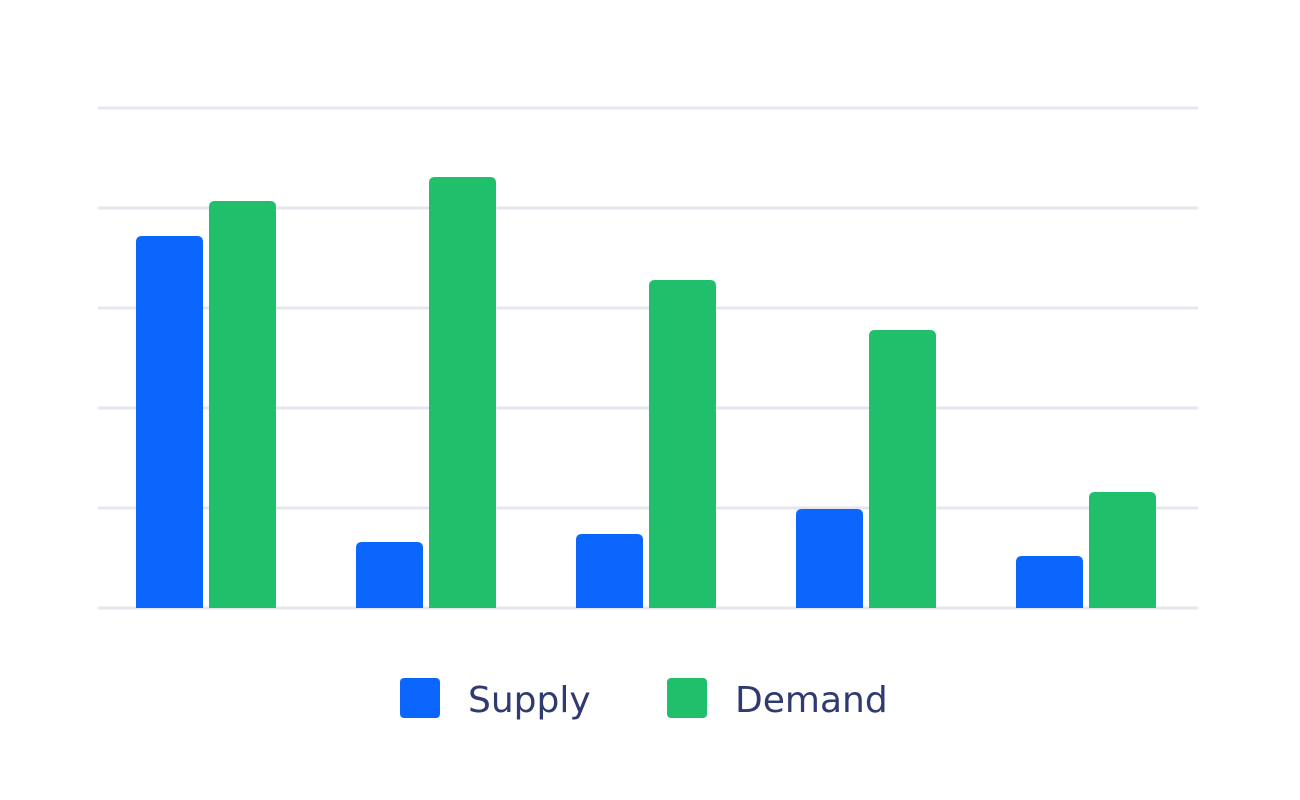  I want to click on legend-swatch-demand, so click(687, 698).